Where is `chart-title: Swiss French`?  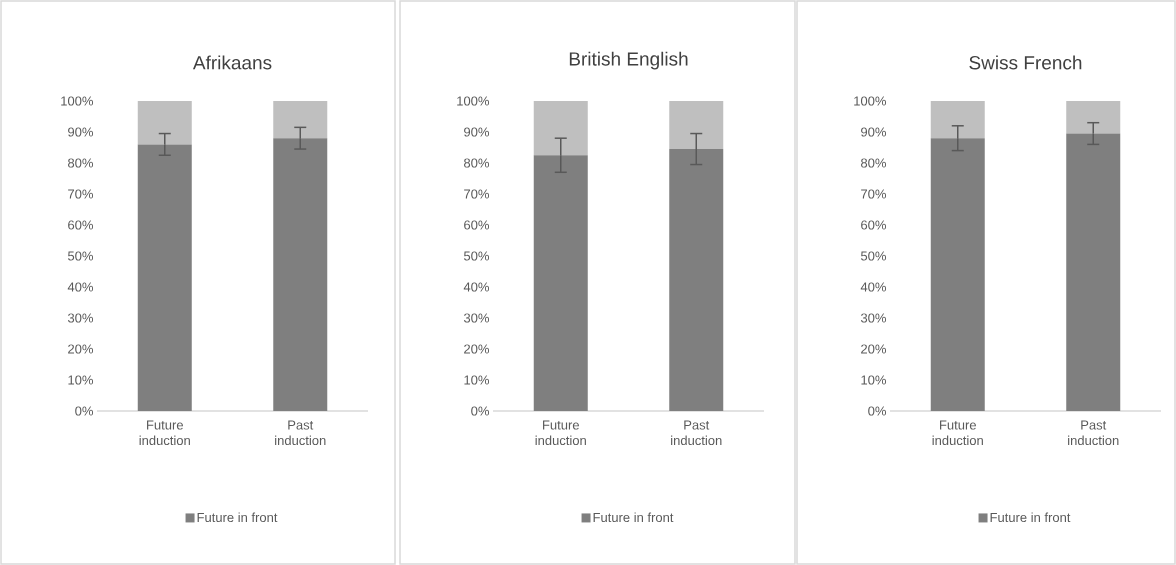
chart-title: Swiss French is located at coordinates (1025, 62).